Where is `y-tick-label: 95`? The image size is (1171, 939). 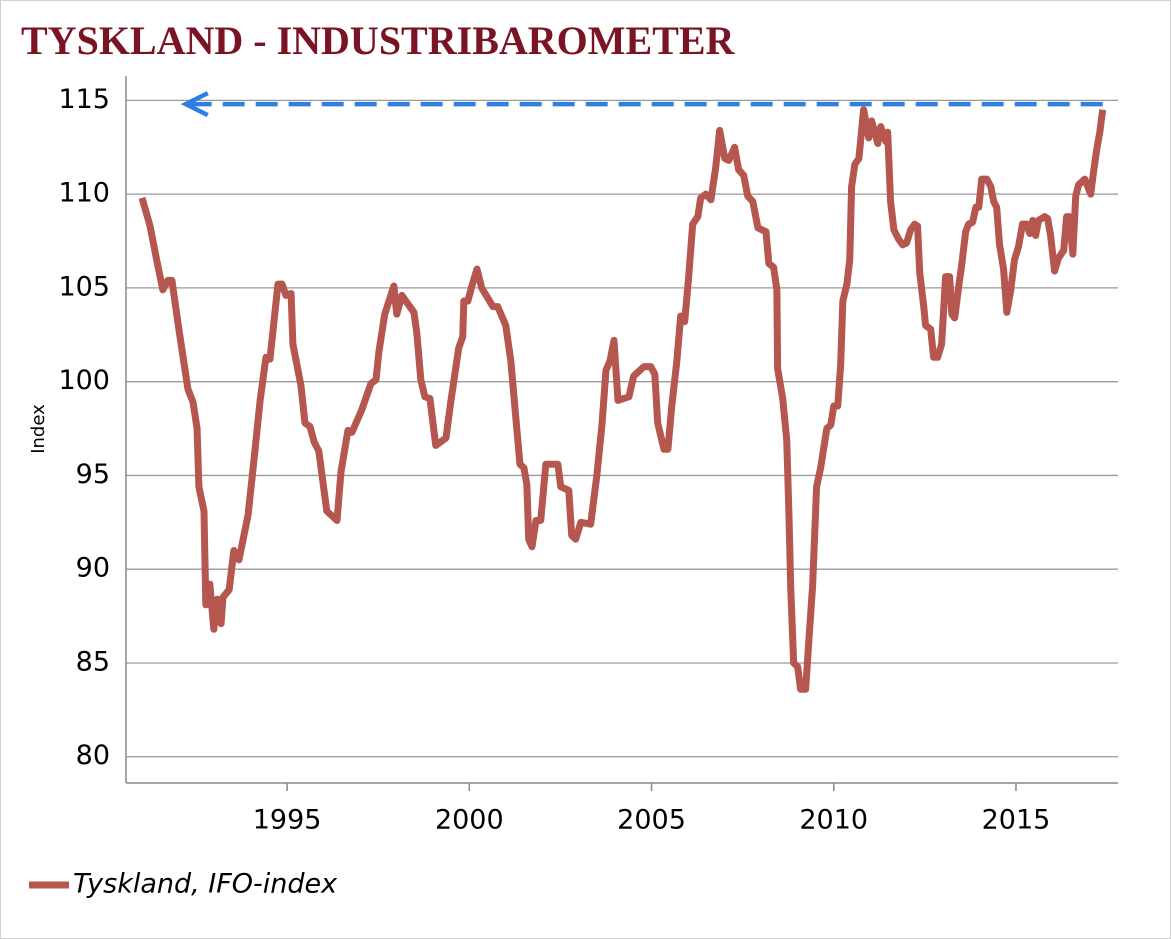 y-tick-label: 95 is located at coordinates (93, 474).